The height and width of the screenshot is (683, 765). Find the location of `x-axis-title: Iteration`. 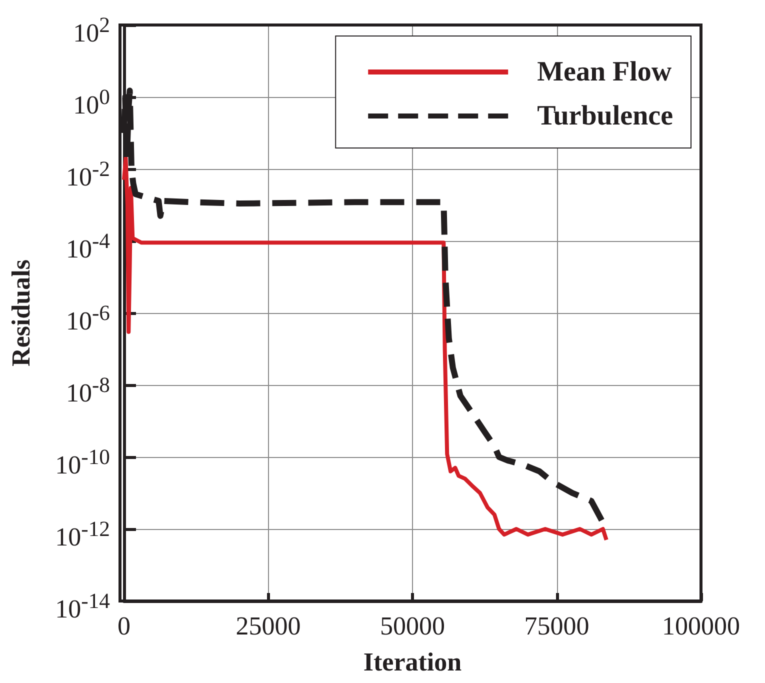

x-axis-title: Iteration is located at coordinates (412, 662).